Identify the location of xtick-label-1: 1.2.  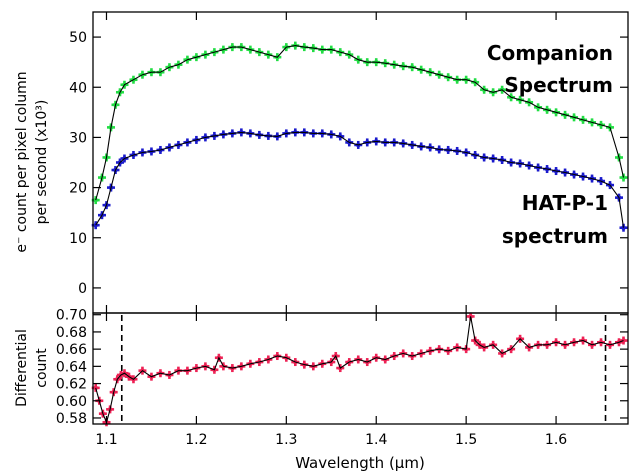
(196, 440).